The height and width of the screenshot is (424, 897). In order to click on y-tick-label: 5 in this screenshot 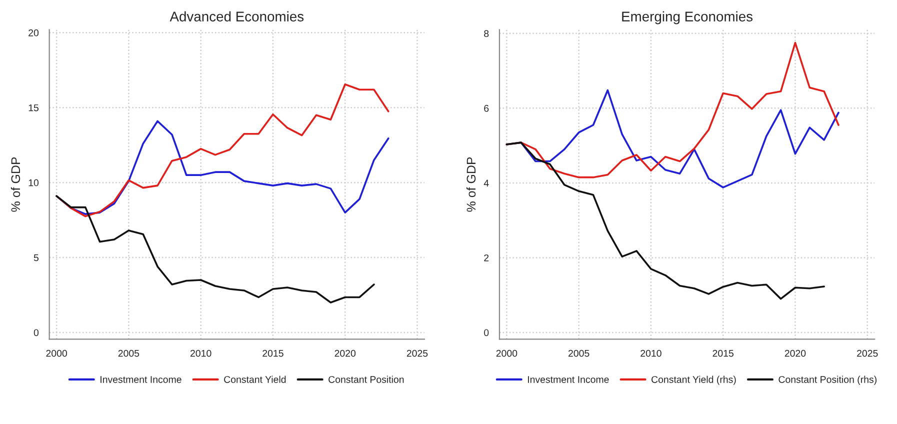, I will do `click(36, 258)`.